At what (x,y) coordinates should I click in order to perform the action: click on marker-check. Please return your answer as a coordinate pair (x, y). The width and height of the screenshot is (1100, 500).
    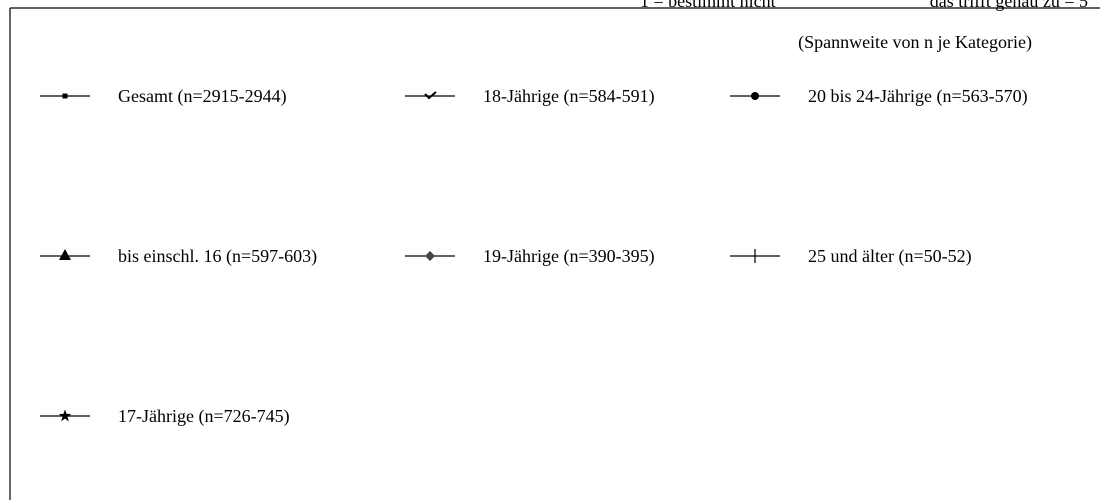
    Looking at the image, I should click on (430, 95).